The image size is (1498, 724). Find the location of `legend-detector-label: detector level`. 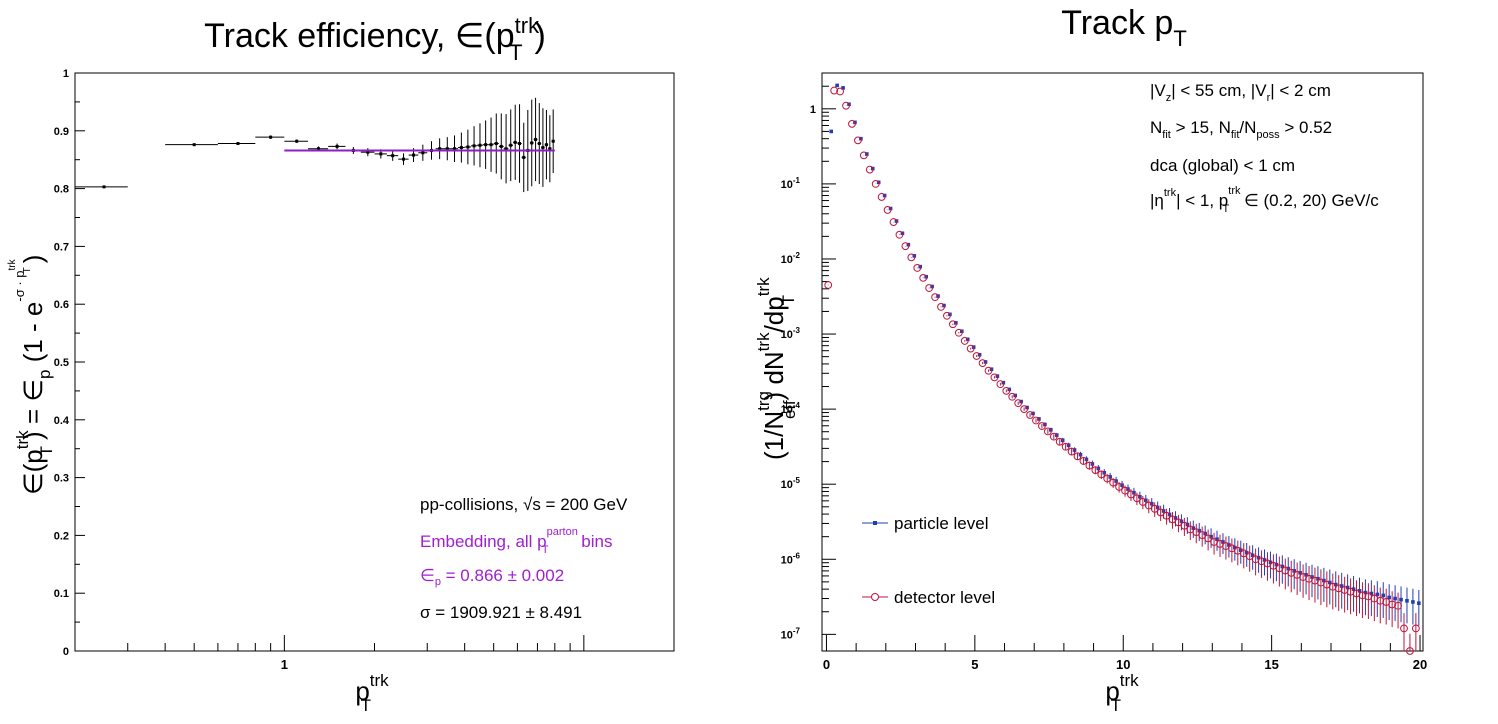

legend-detector-label: detector level is located at coordinates (944, 597).